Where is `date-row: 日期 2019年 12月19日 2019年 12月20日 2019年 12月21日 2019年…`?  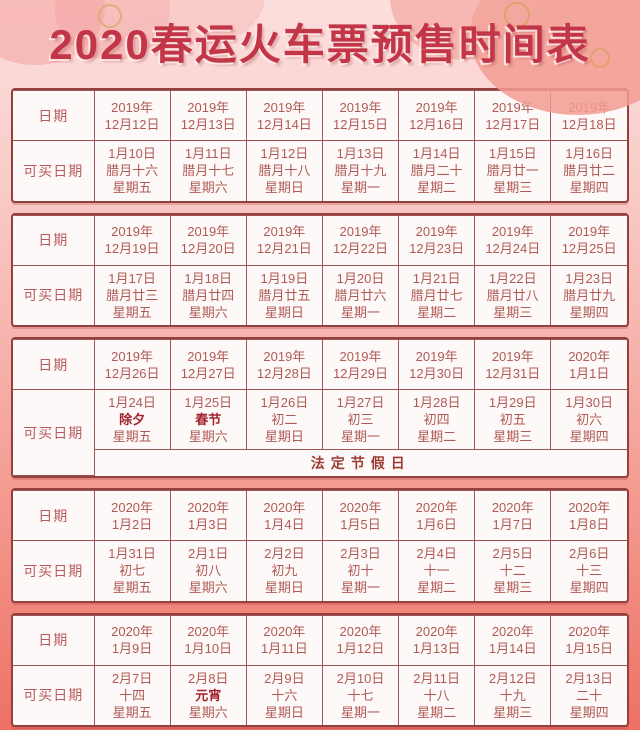 date-row: 日期 2019年 12月19日 2019年 12月20日 2019年 12月21日 2019年… is located at coordinates (320, 240).